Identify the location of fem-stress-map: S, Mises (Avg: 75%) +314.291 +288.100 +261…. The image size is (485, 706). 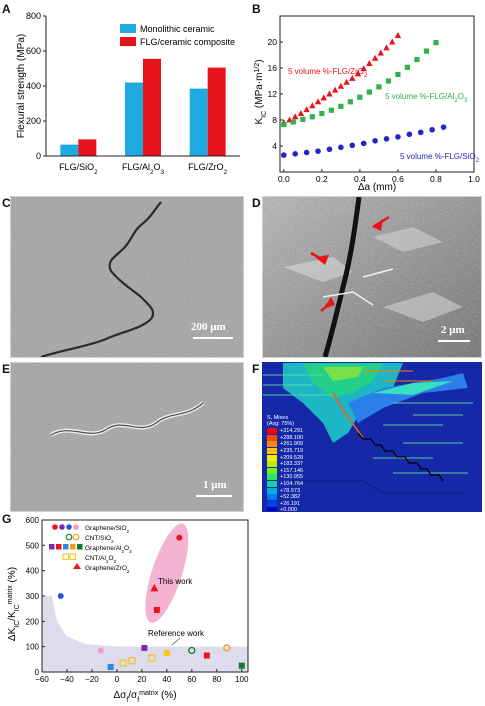
(372, 437).